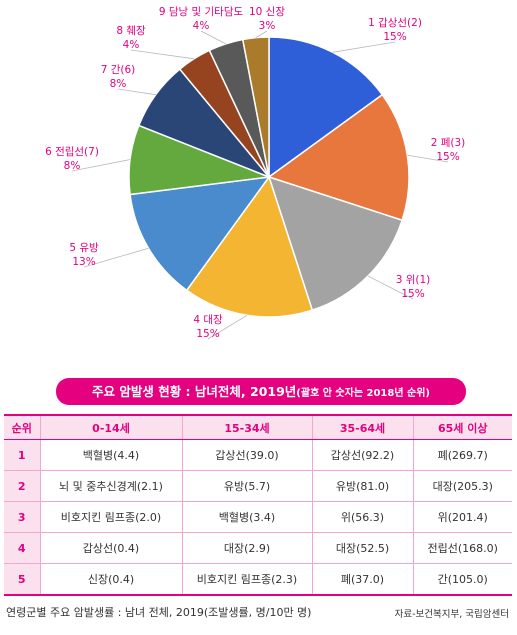  I want to click on slice-label-1: 1 갑상선(2), so click(395, 23).